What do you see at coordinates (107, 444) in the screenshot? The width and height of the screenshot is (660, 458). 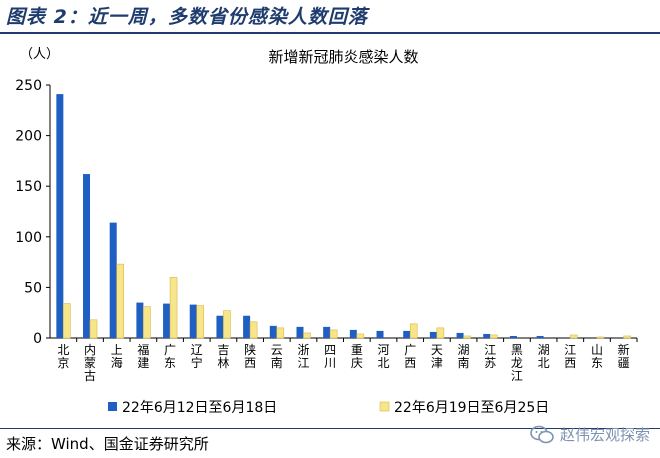 I see `source-note: 来源：Wind、国金证券研究所` at bounding box center [107, 444].